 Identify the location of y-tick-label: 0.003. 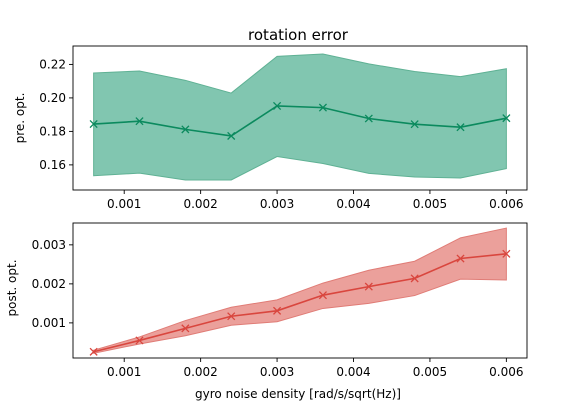
(49, 245).